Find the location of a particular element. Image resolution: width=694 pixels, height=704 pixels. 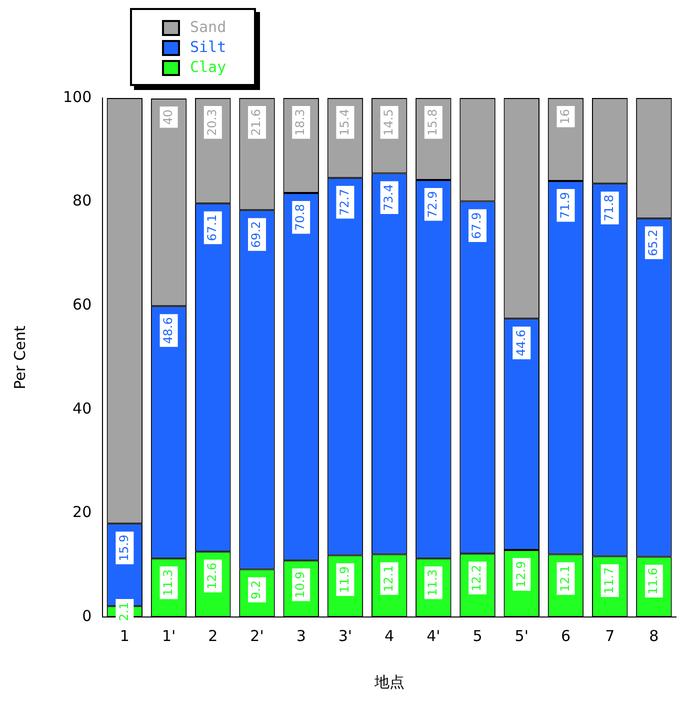

x-tick-label: 5' is located at coordinates (521, 635).